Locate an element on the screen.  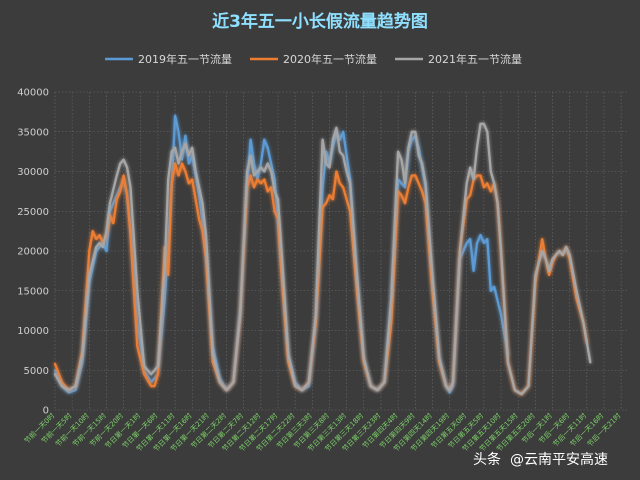
y-tick-label: 25000 is located at coordinates (33, 212).